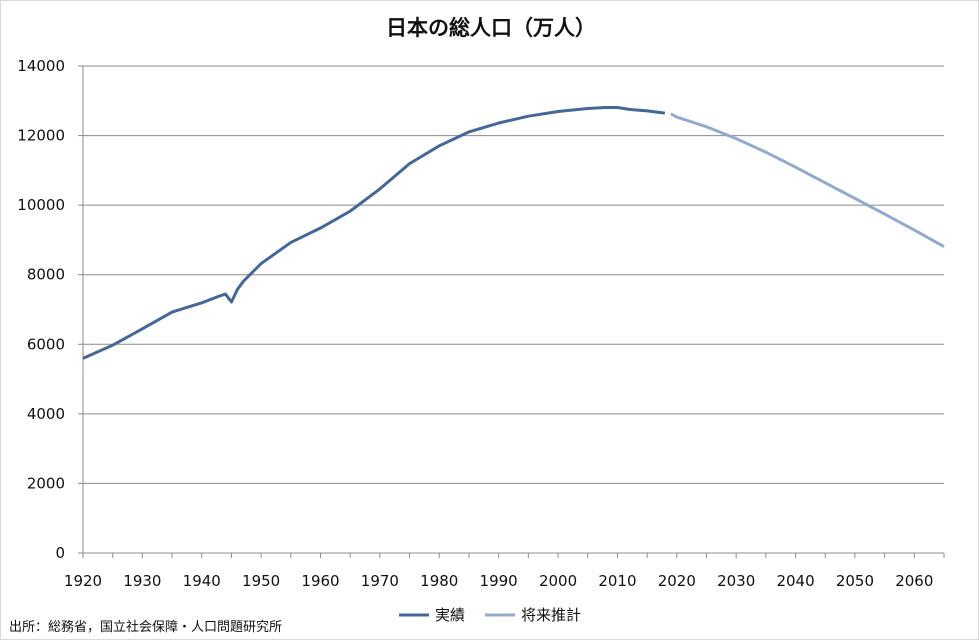 The image size is (979, 641). Describe the element at coordinates (380, 581) in the screenshot. I see `x-tick-label: 1970` at that location.